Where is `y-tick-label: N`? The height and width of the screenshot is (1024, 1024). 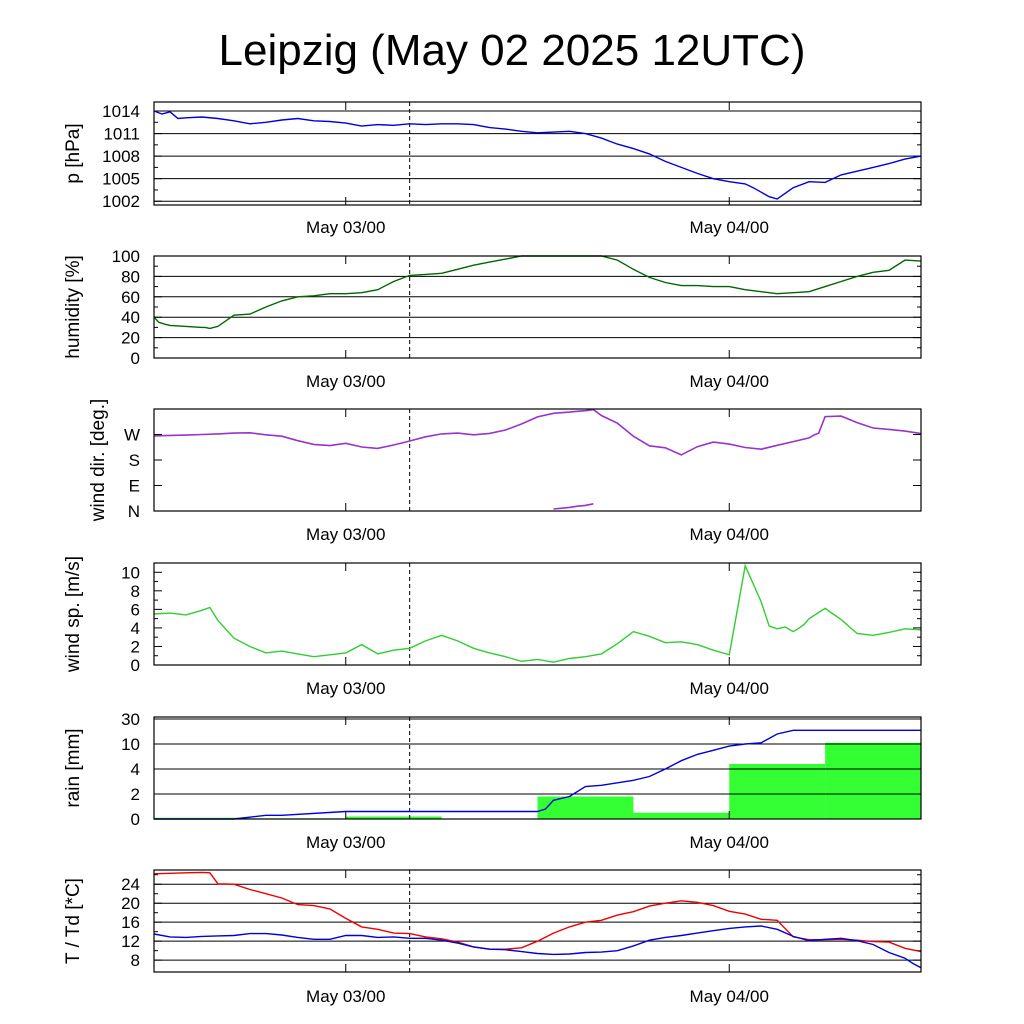
y-tick-label: N is located at coordinates (134, 511).